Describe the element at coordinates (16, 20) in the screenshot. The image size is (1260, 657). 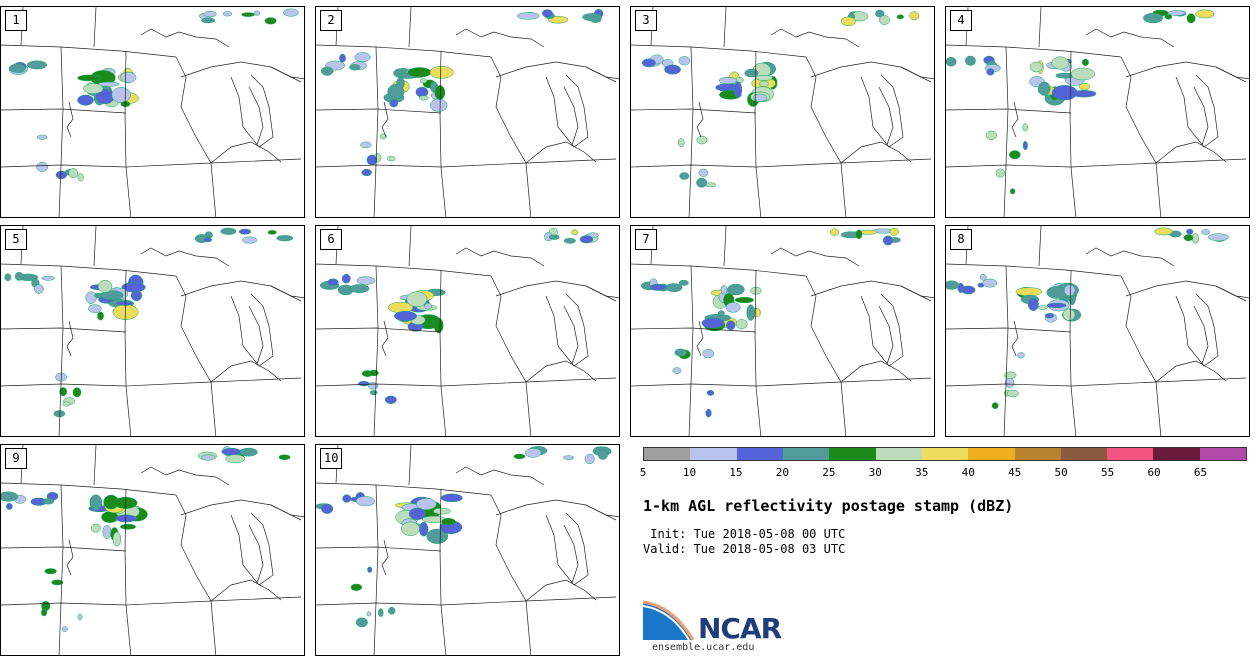
I see `member-label: 1` at that location.